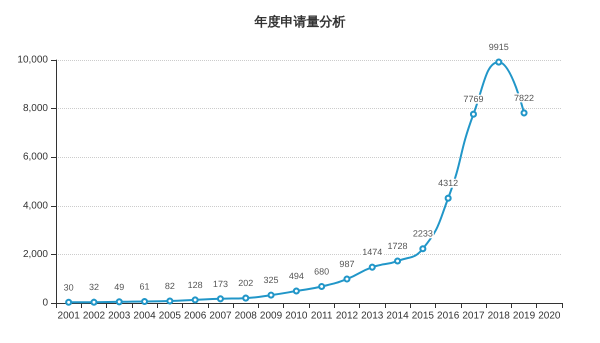  Describe the element at coordinates (169, 286) in the screenshot. I see `data-label: 82` at that location.